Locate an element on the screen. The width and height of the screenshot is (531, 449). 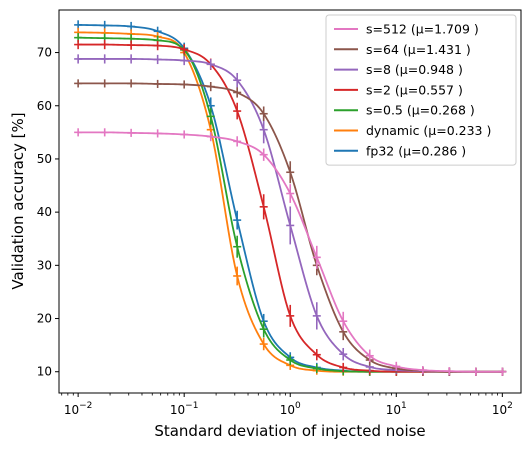
x-tick-label: 10⁻¹ is located at coordinates (184, 409).